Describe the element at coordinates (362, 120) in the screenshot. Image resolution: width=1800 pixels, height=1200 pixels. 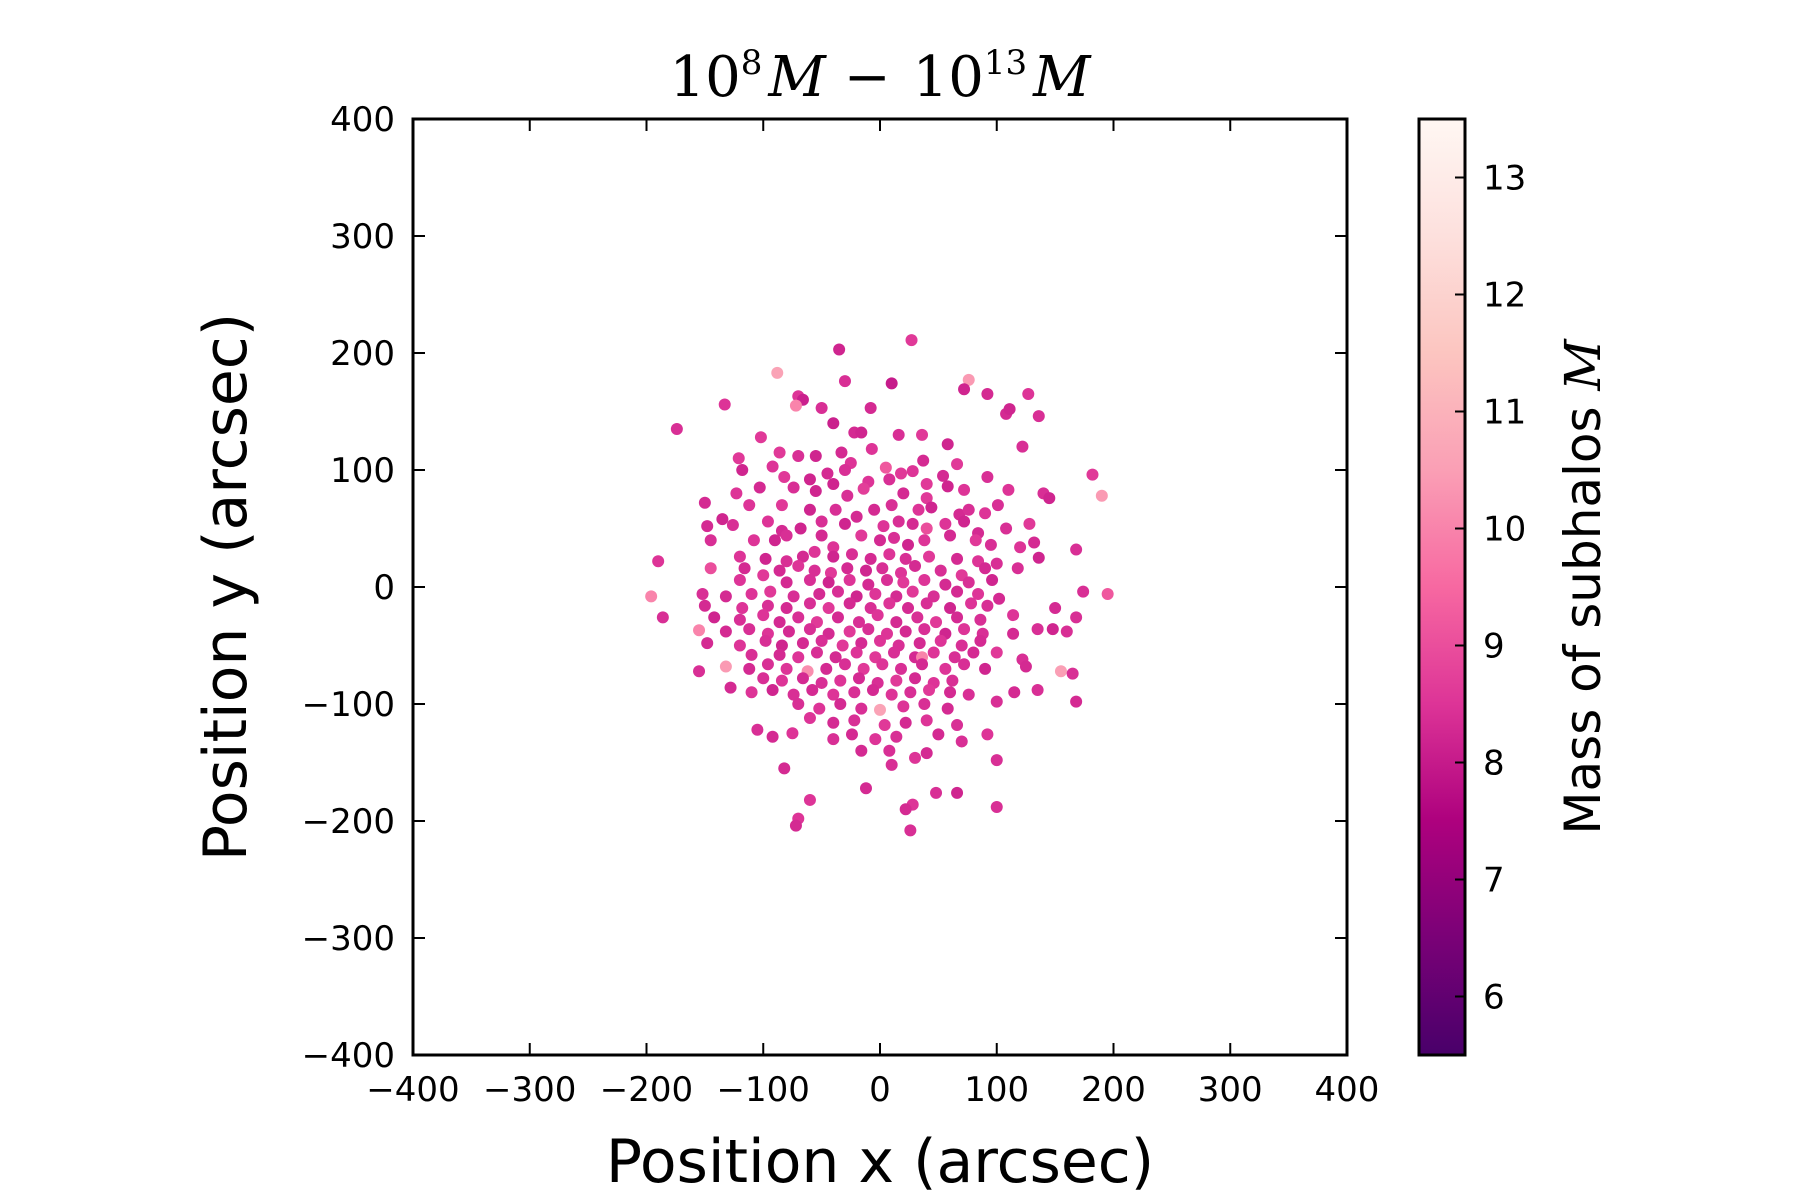
I see `y-tick-label: 400` at that location.